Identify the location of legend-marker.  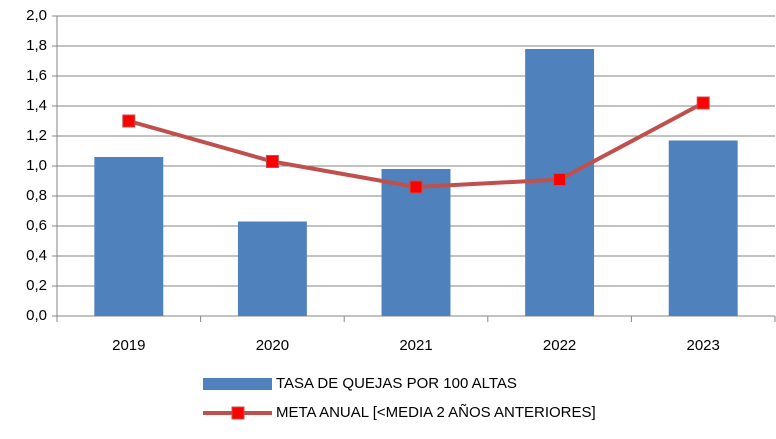
(238, 413).